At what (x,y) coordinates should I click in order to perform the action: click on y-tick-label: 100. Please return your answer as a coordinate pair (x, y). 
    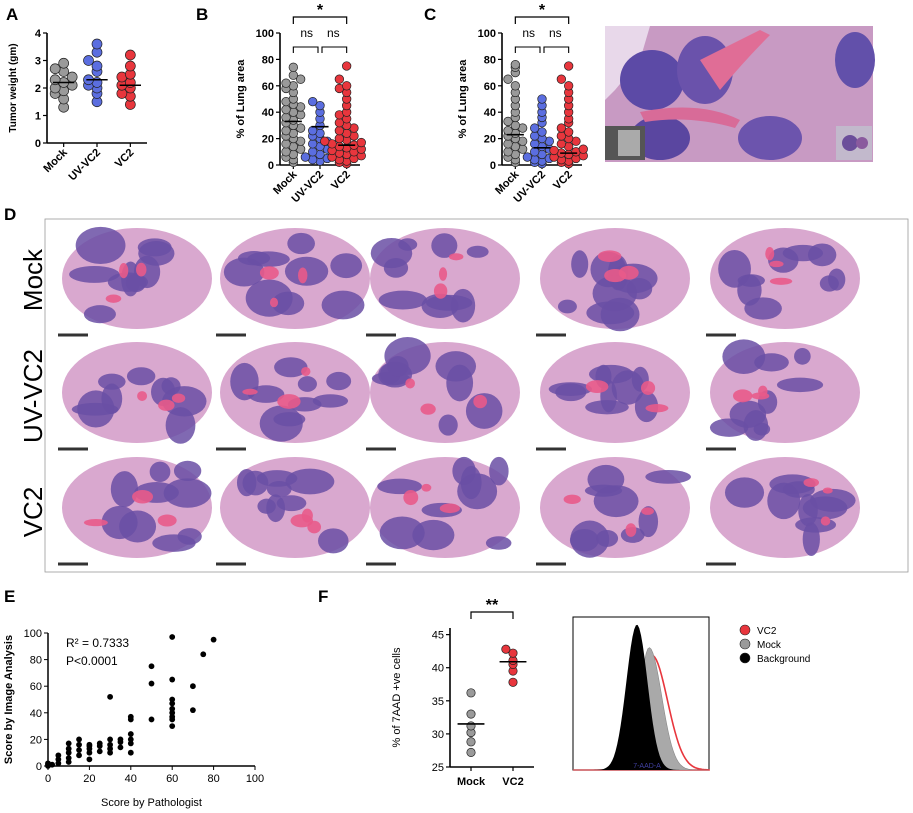
    Looking at the image, I should click on (265, 34).